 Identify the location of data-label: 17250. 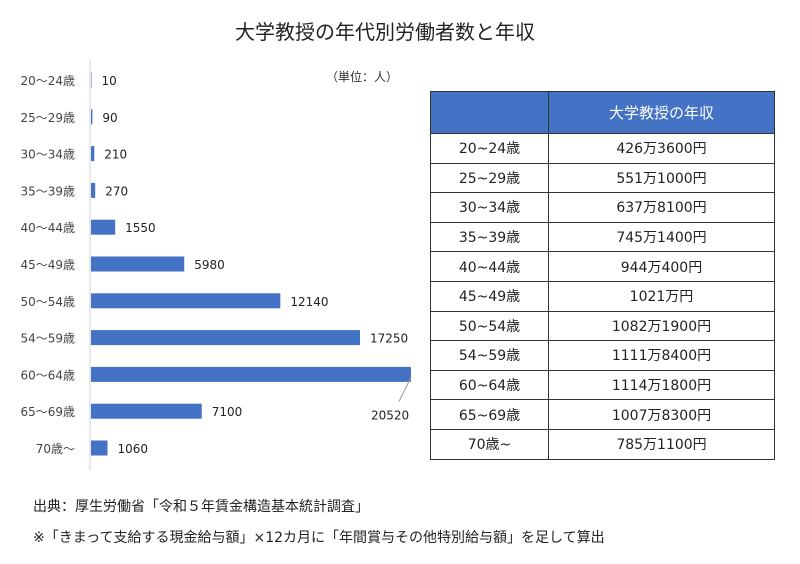
(389, 339).